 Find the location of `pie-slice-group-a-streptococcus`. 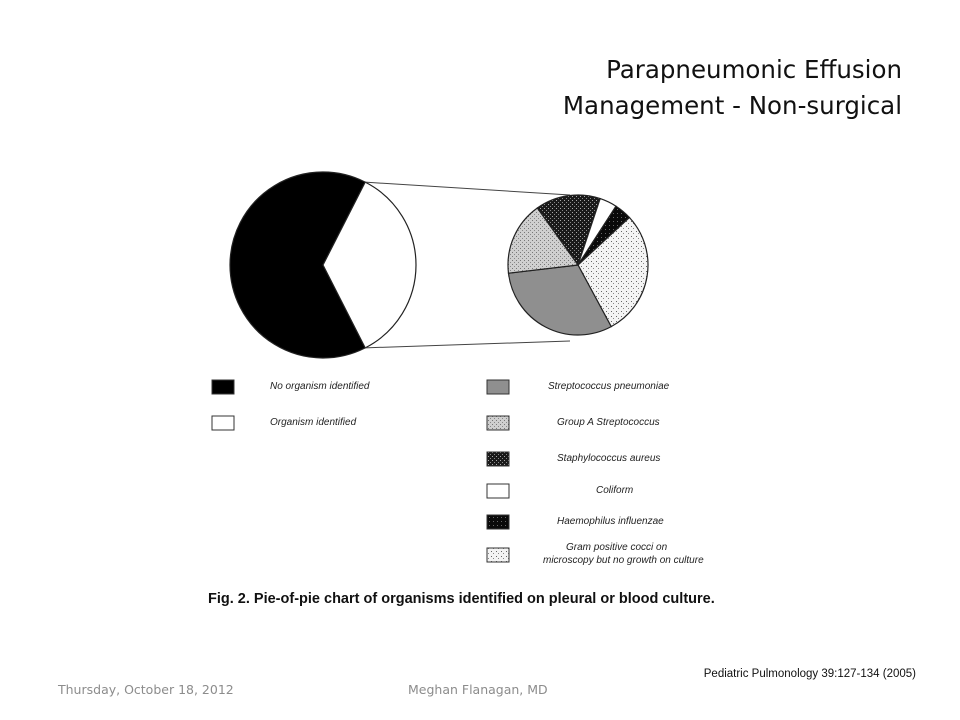

pie-slice-group-a-streptococcus is located at coordinates (543, 240).